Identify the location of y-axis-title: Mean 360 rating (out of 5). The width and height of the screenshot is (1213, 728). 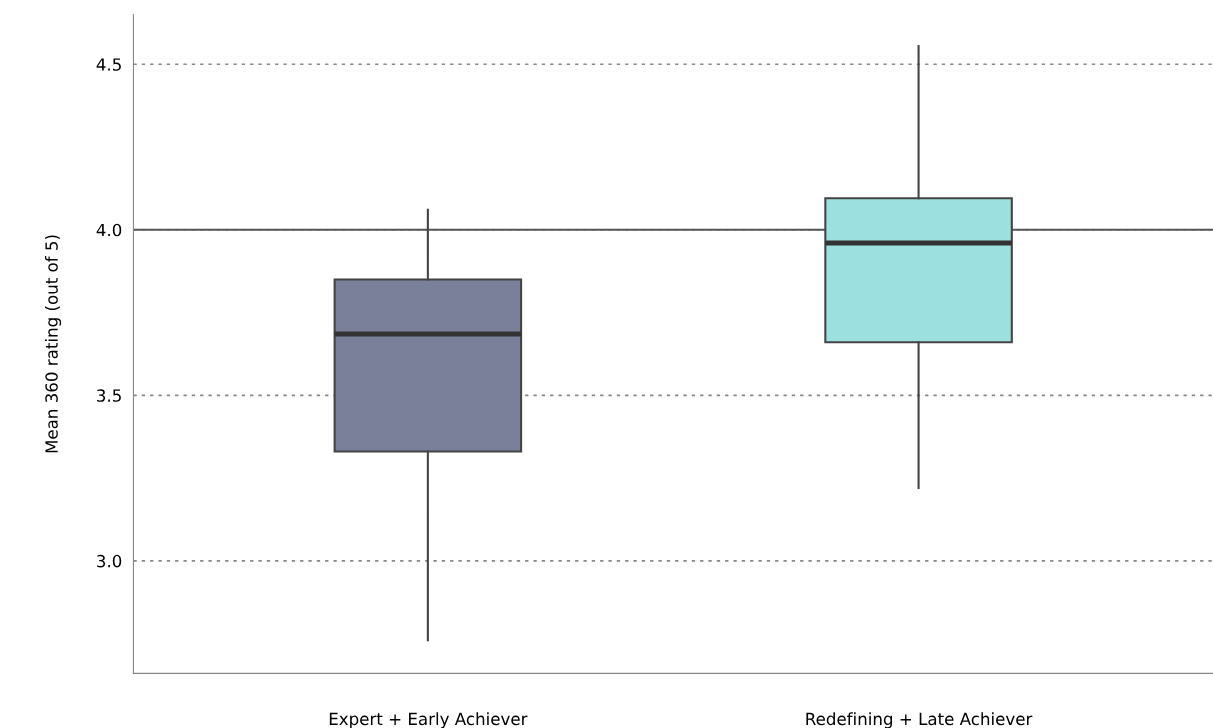
(53, 344).